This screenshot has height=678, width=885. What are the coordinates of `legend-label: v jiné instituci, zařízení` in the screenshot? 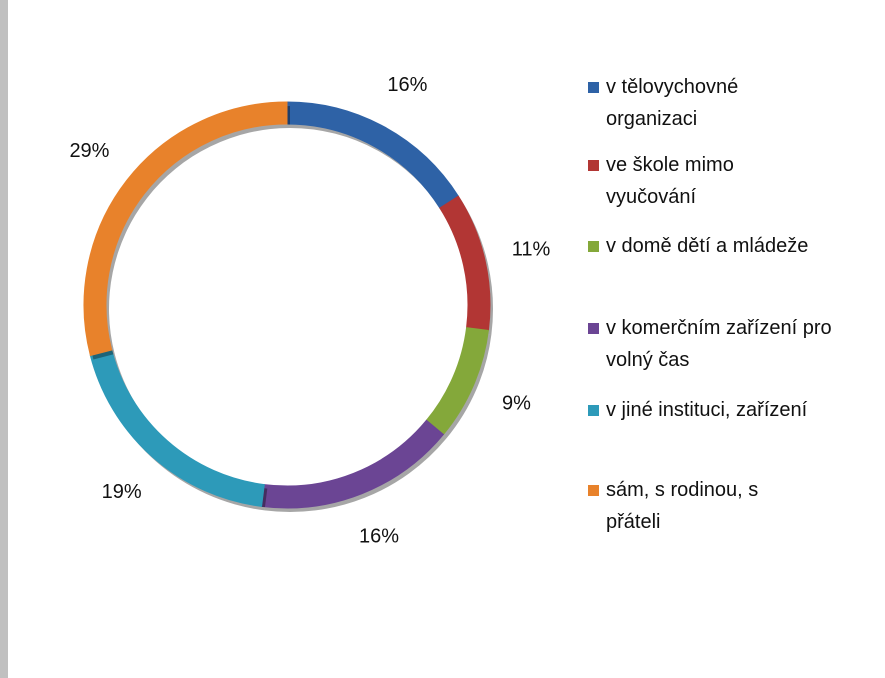 It's located at (707, 410).